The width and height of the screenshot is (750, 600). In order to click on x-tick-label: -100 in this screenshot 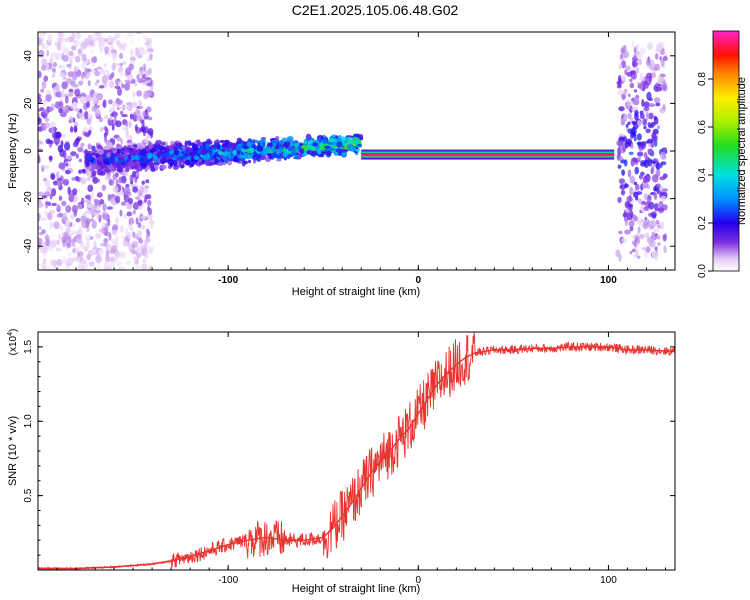, I will do `click(228, 580)`.